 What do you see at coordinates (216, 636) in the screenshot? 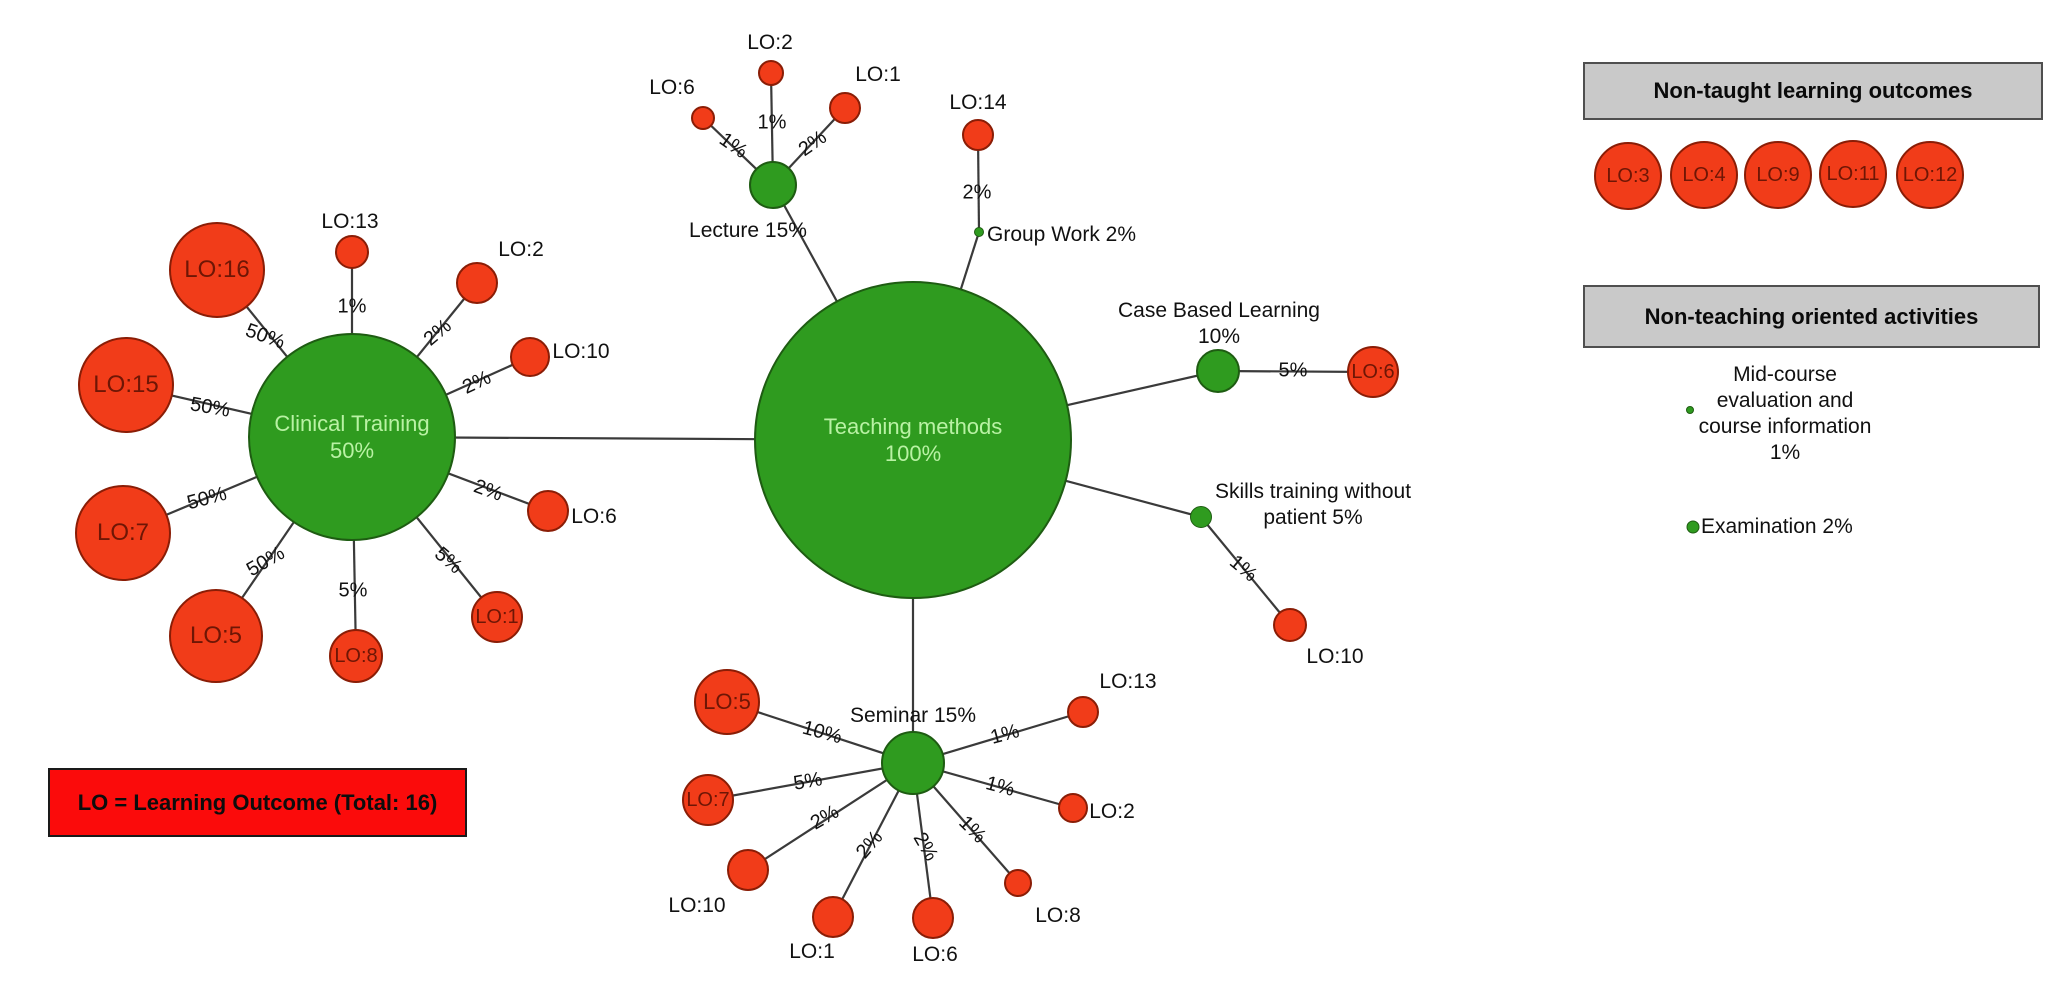
I see `node-clinical-lo5: LO:5` at bounding box center [216, 636].